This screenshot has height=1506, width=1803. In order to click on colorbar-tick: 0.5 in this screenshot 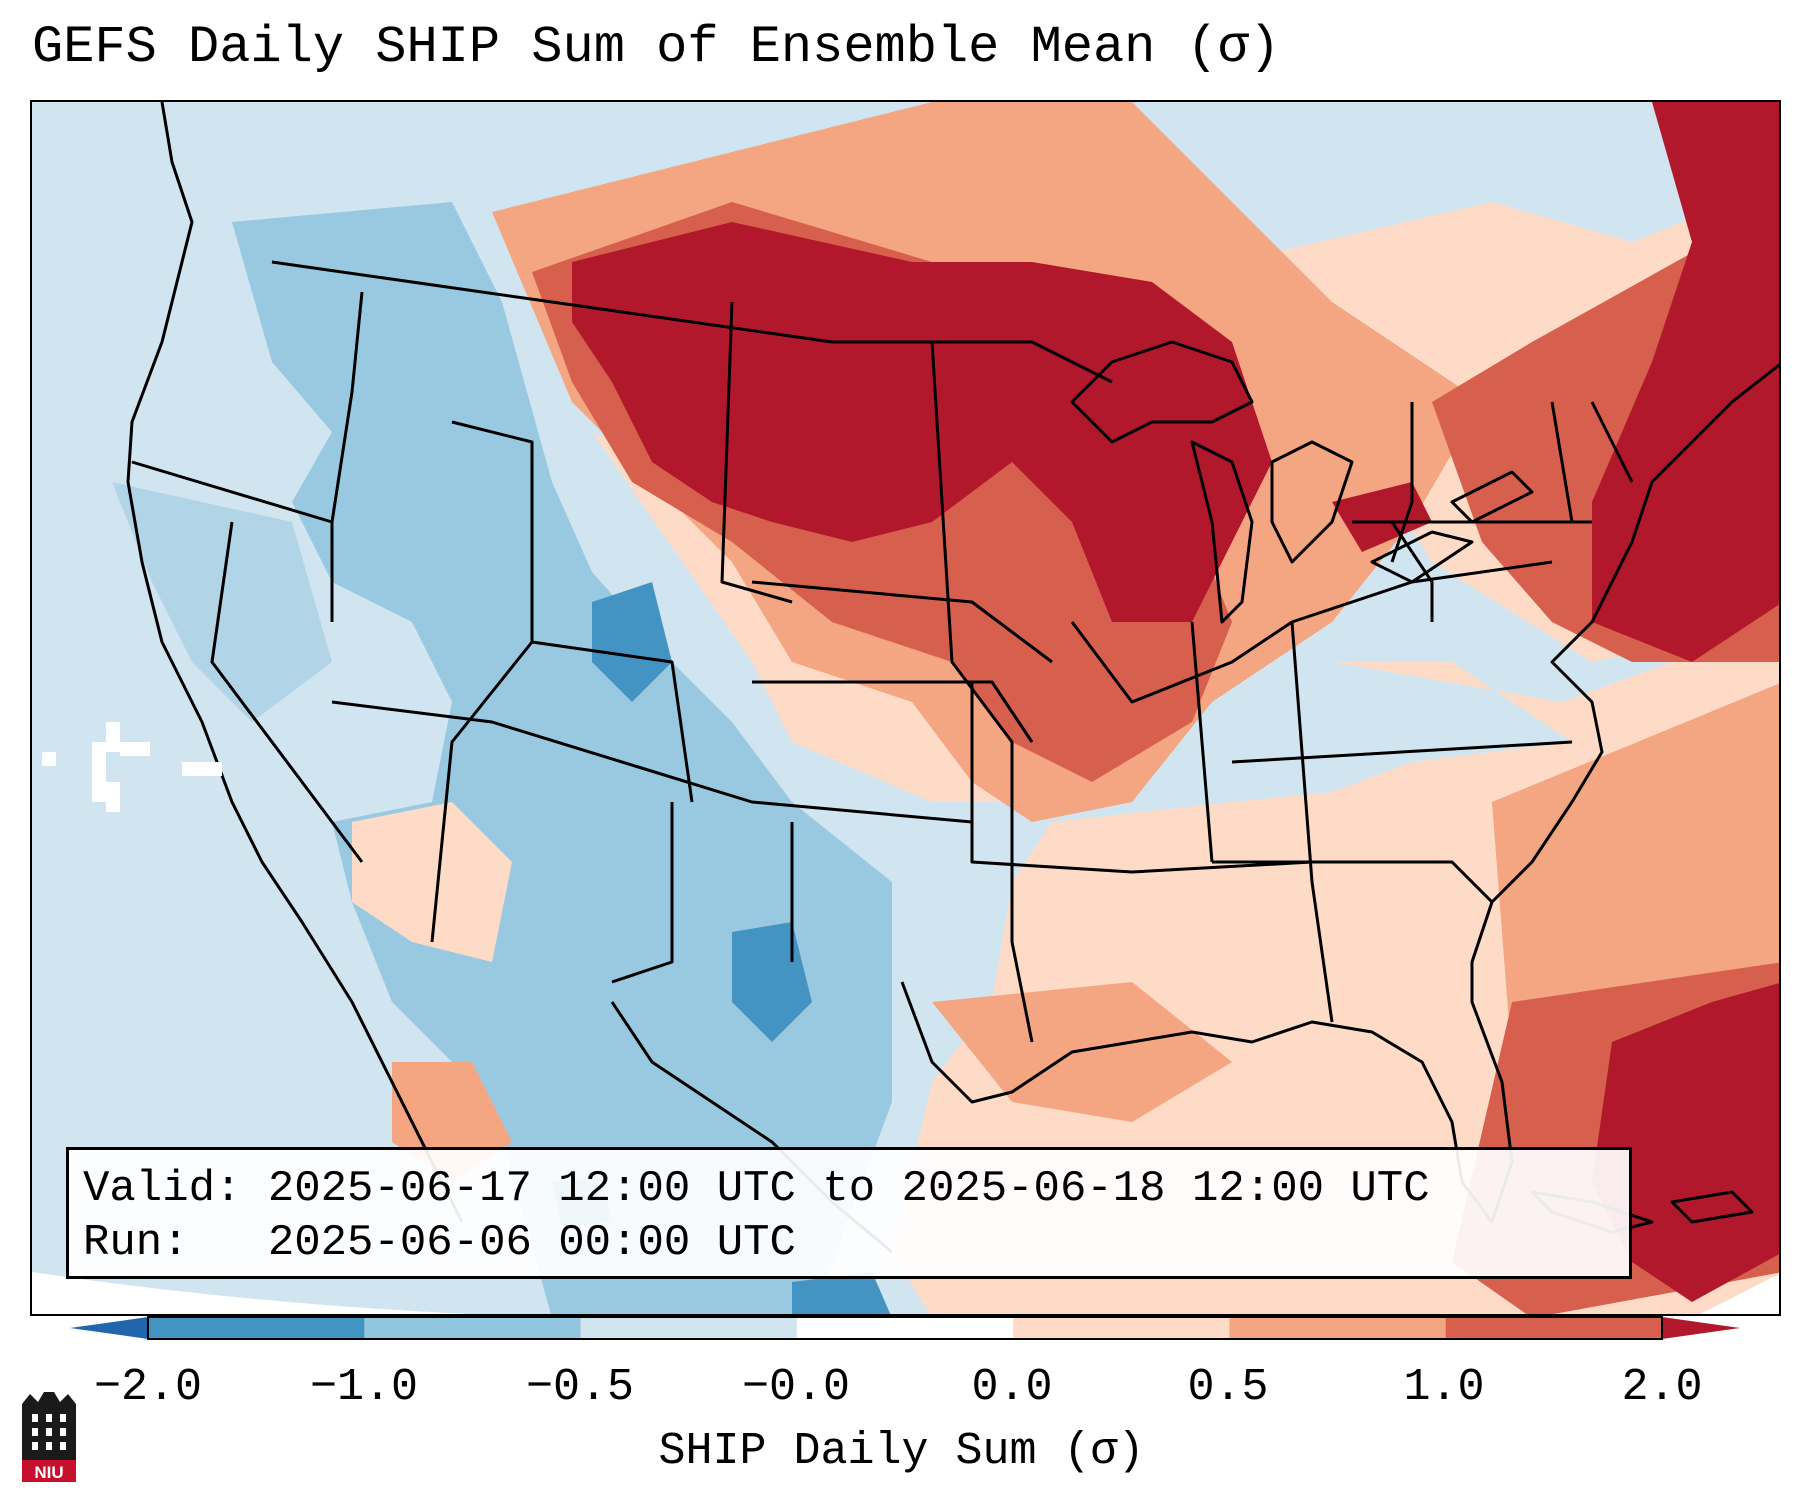, I will do `click(1228, 1387)`.